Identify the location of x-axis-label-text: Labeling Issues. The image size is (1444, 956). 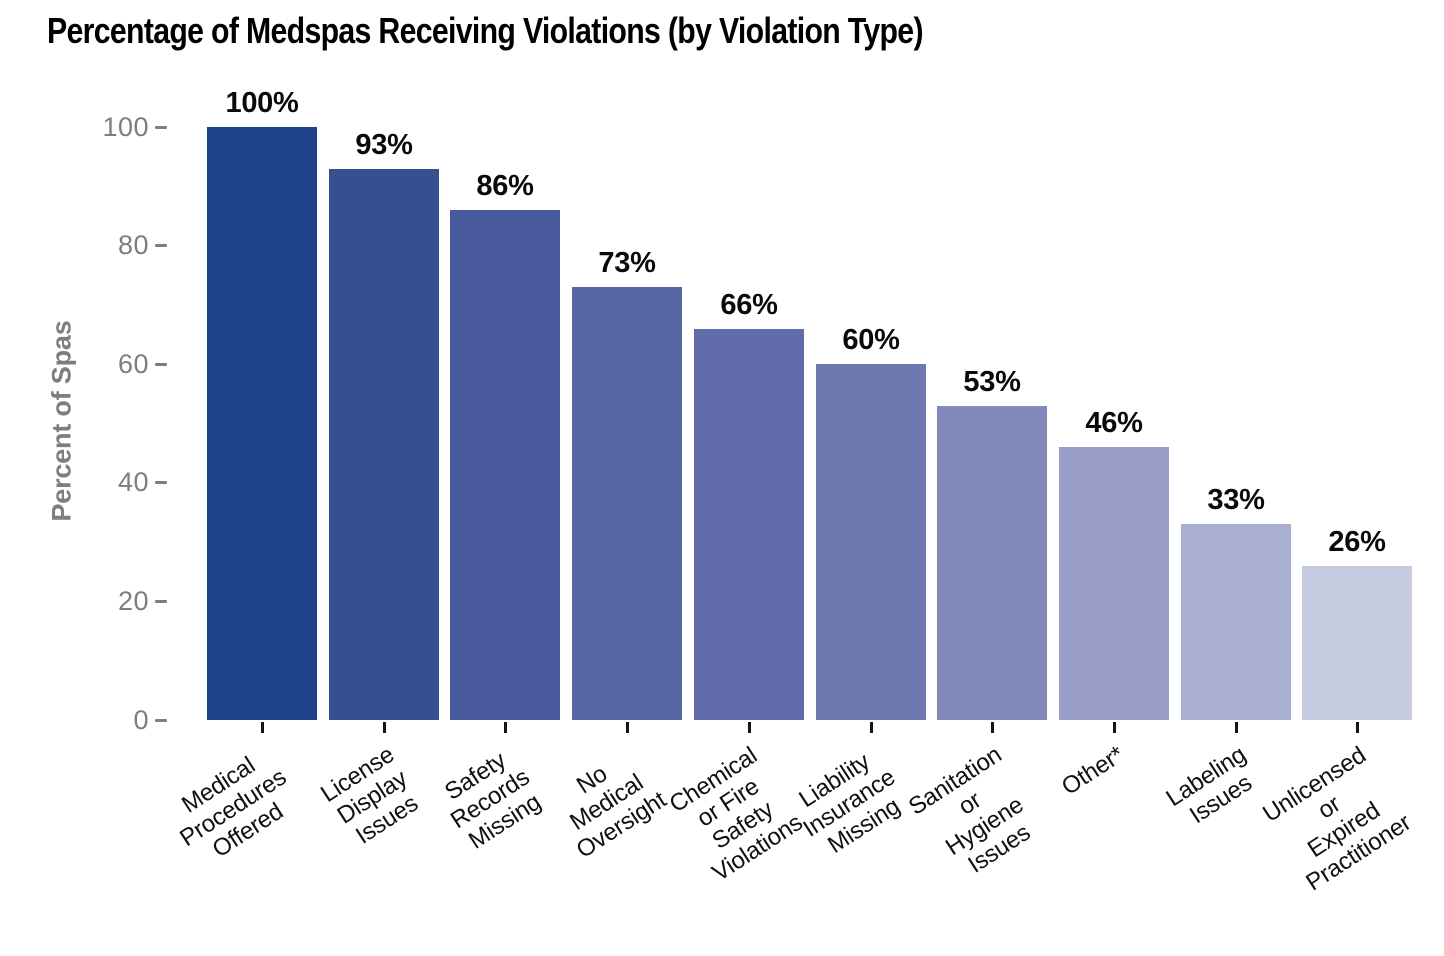
(1209, 785).